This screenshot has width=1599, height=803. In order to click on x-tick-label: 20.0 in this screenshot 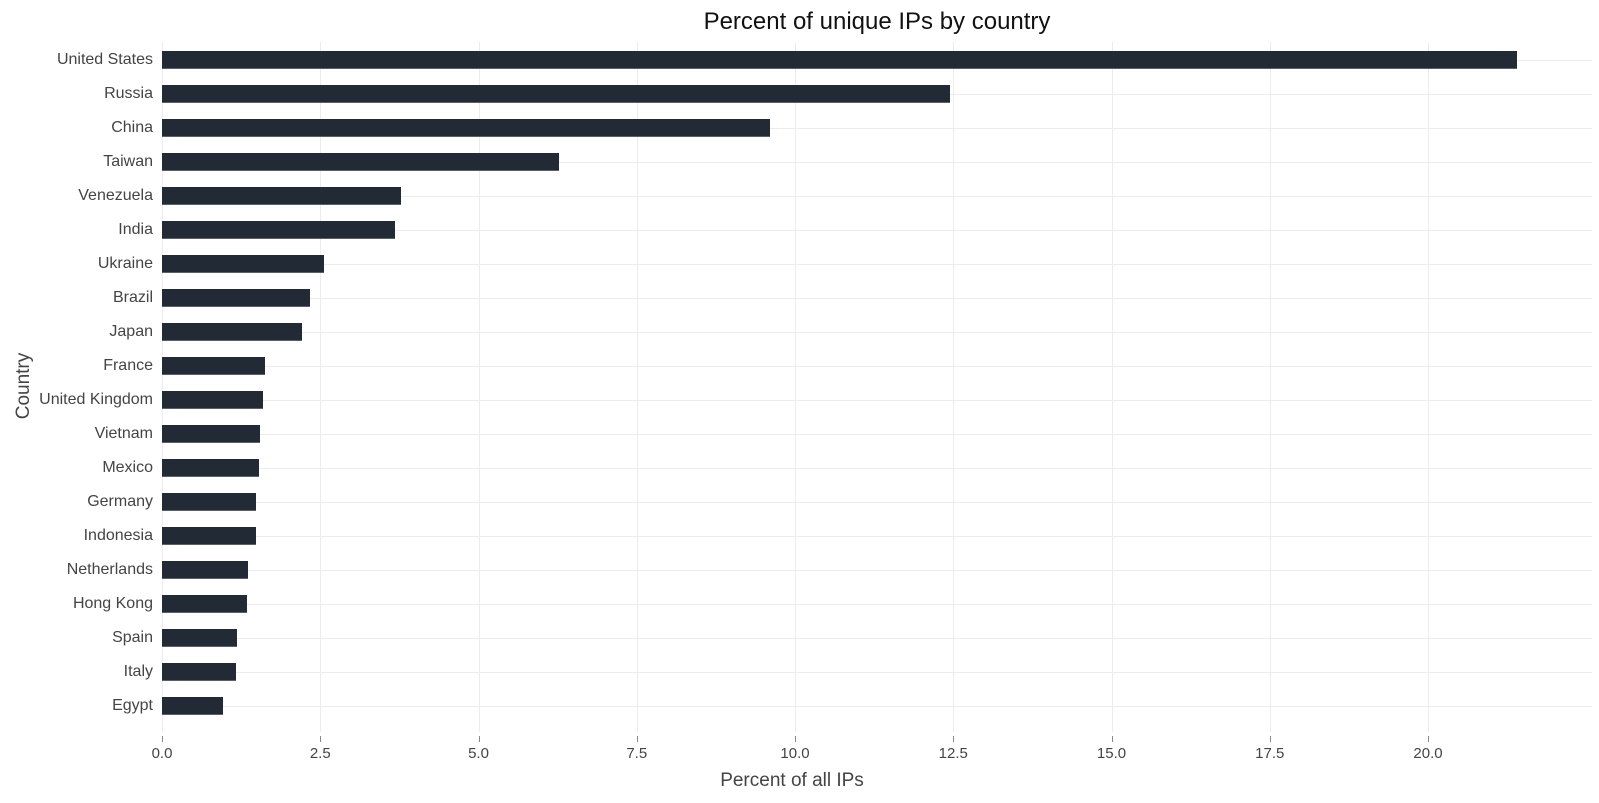, I will do `click(1428, 753)`.